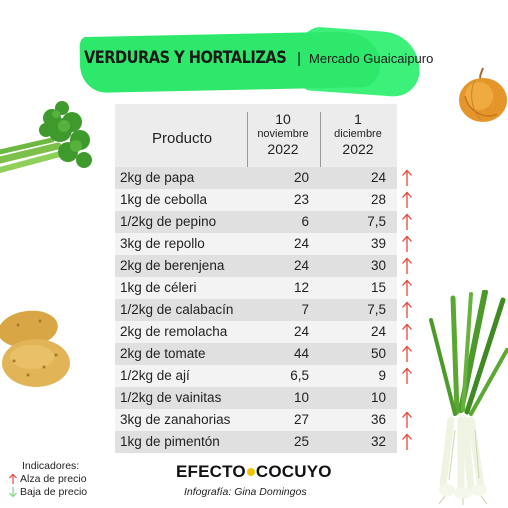 The image size is (508, 508). I want to click on product-cell: 3kg de zanahorias, so click(175, 419).